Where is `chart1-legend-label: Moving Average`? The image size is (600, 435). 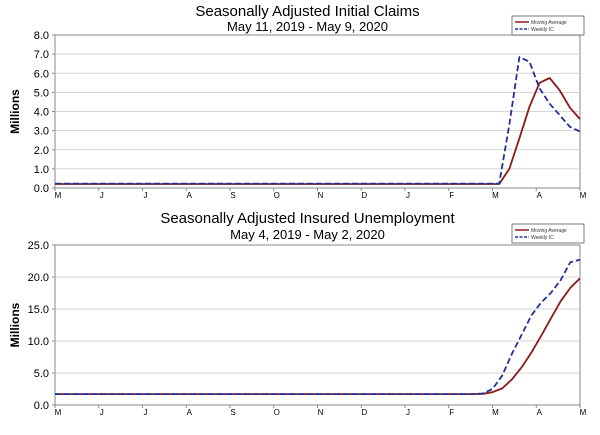
chart1-legend-label: Moving Average is located at coordinates (549, 231).